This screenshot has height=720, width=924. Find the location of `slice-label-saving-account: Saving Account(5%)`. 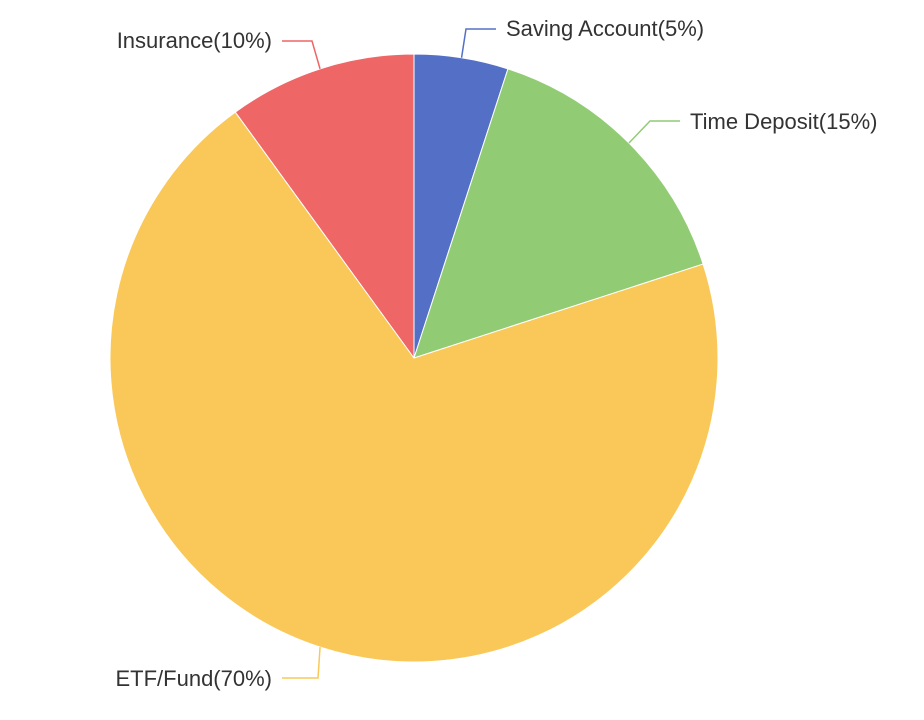

slice-label-saving-account: Saving Account(5%) is located at coordinates (605, 28).